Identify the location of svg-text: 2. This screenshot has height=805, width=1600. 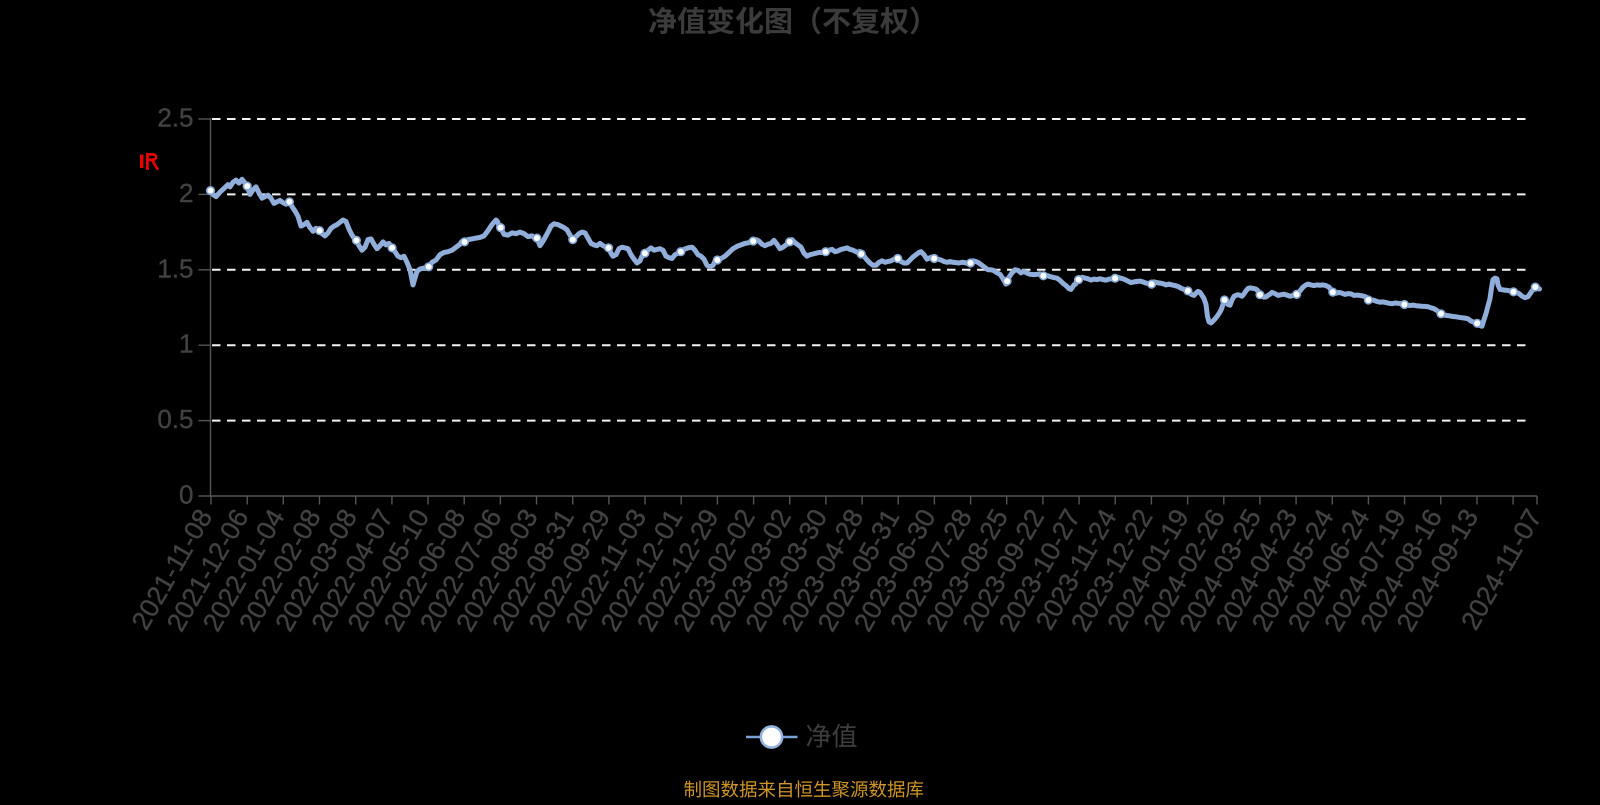
(186, 193).